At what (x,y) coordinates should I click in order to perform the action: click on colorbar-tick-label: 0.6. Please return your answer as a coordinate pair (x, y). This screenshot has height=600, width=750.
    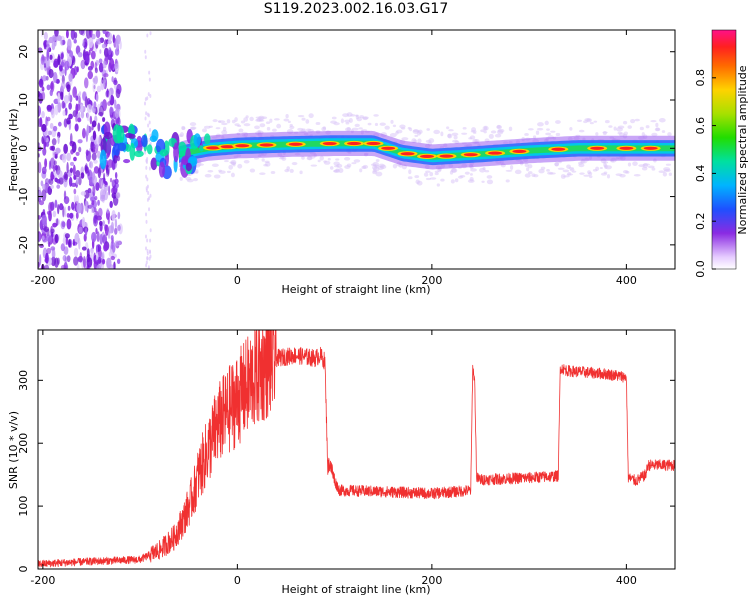
    Looking at the image, I should click on (700, 126).